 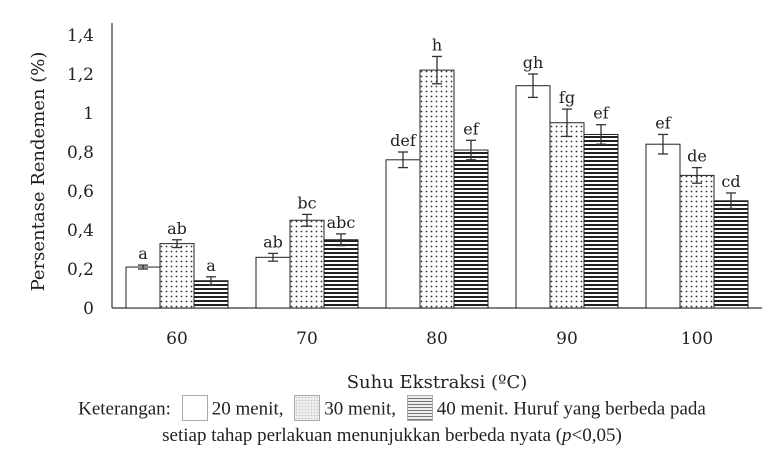 I want to click on y-tick-label: 0,6, so click(x=80, y=192).